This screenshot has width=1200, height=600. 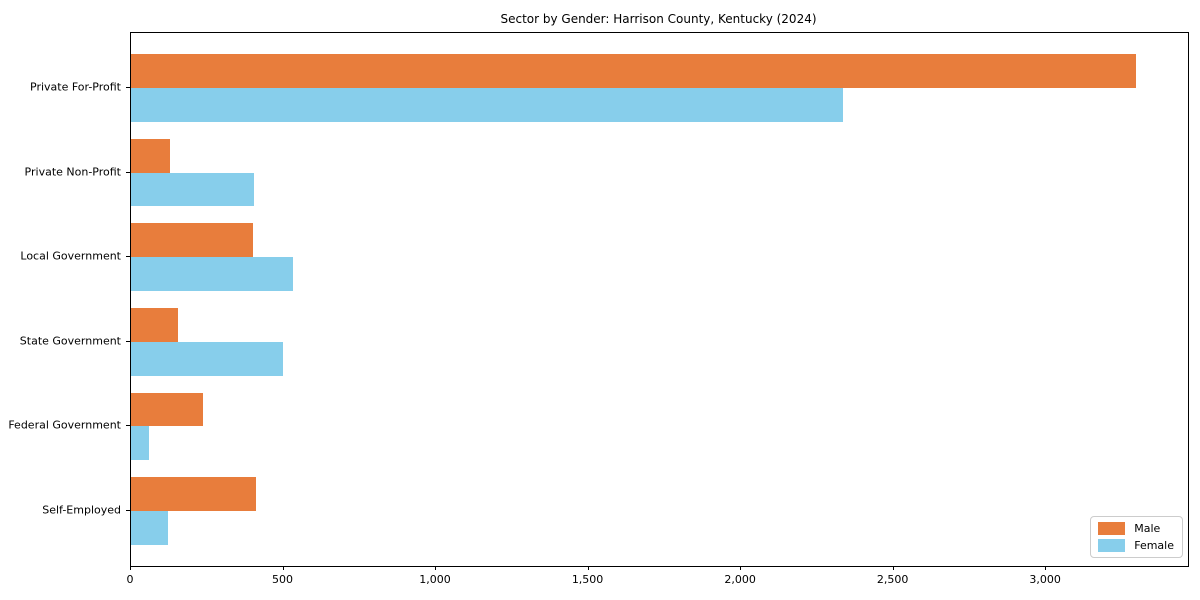 What do you see at coordinates (892, 579) in the screenshot?
I see `x-tick-label-2-500: 2,500` at bounding box center [892, 579].